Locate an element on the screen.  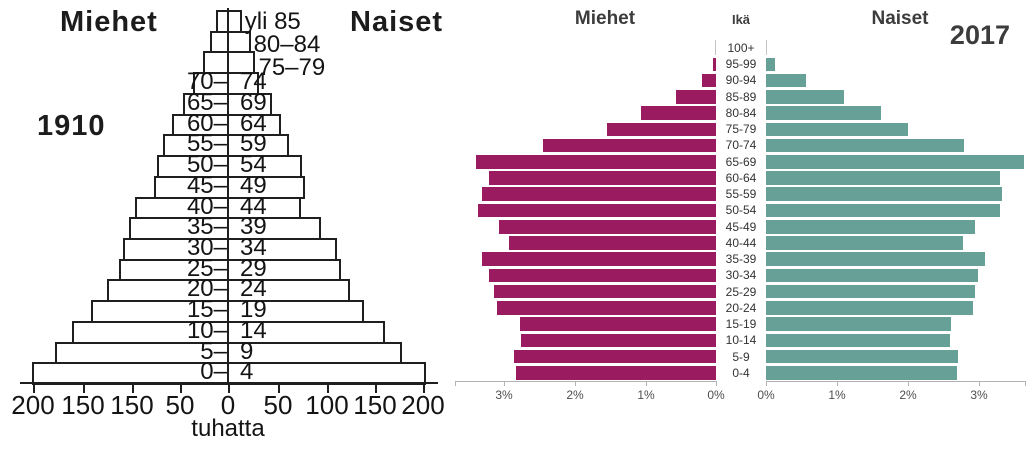
men-axis-line is located at coordinates (586, 381).